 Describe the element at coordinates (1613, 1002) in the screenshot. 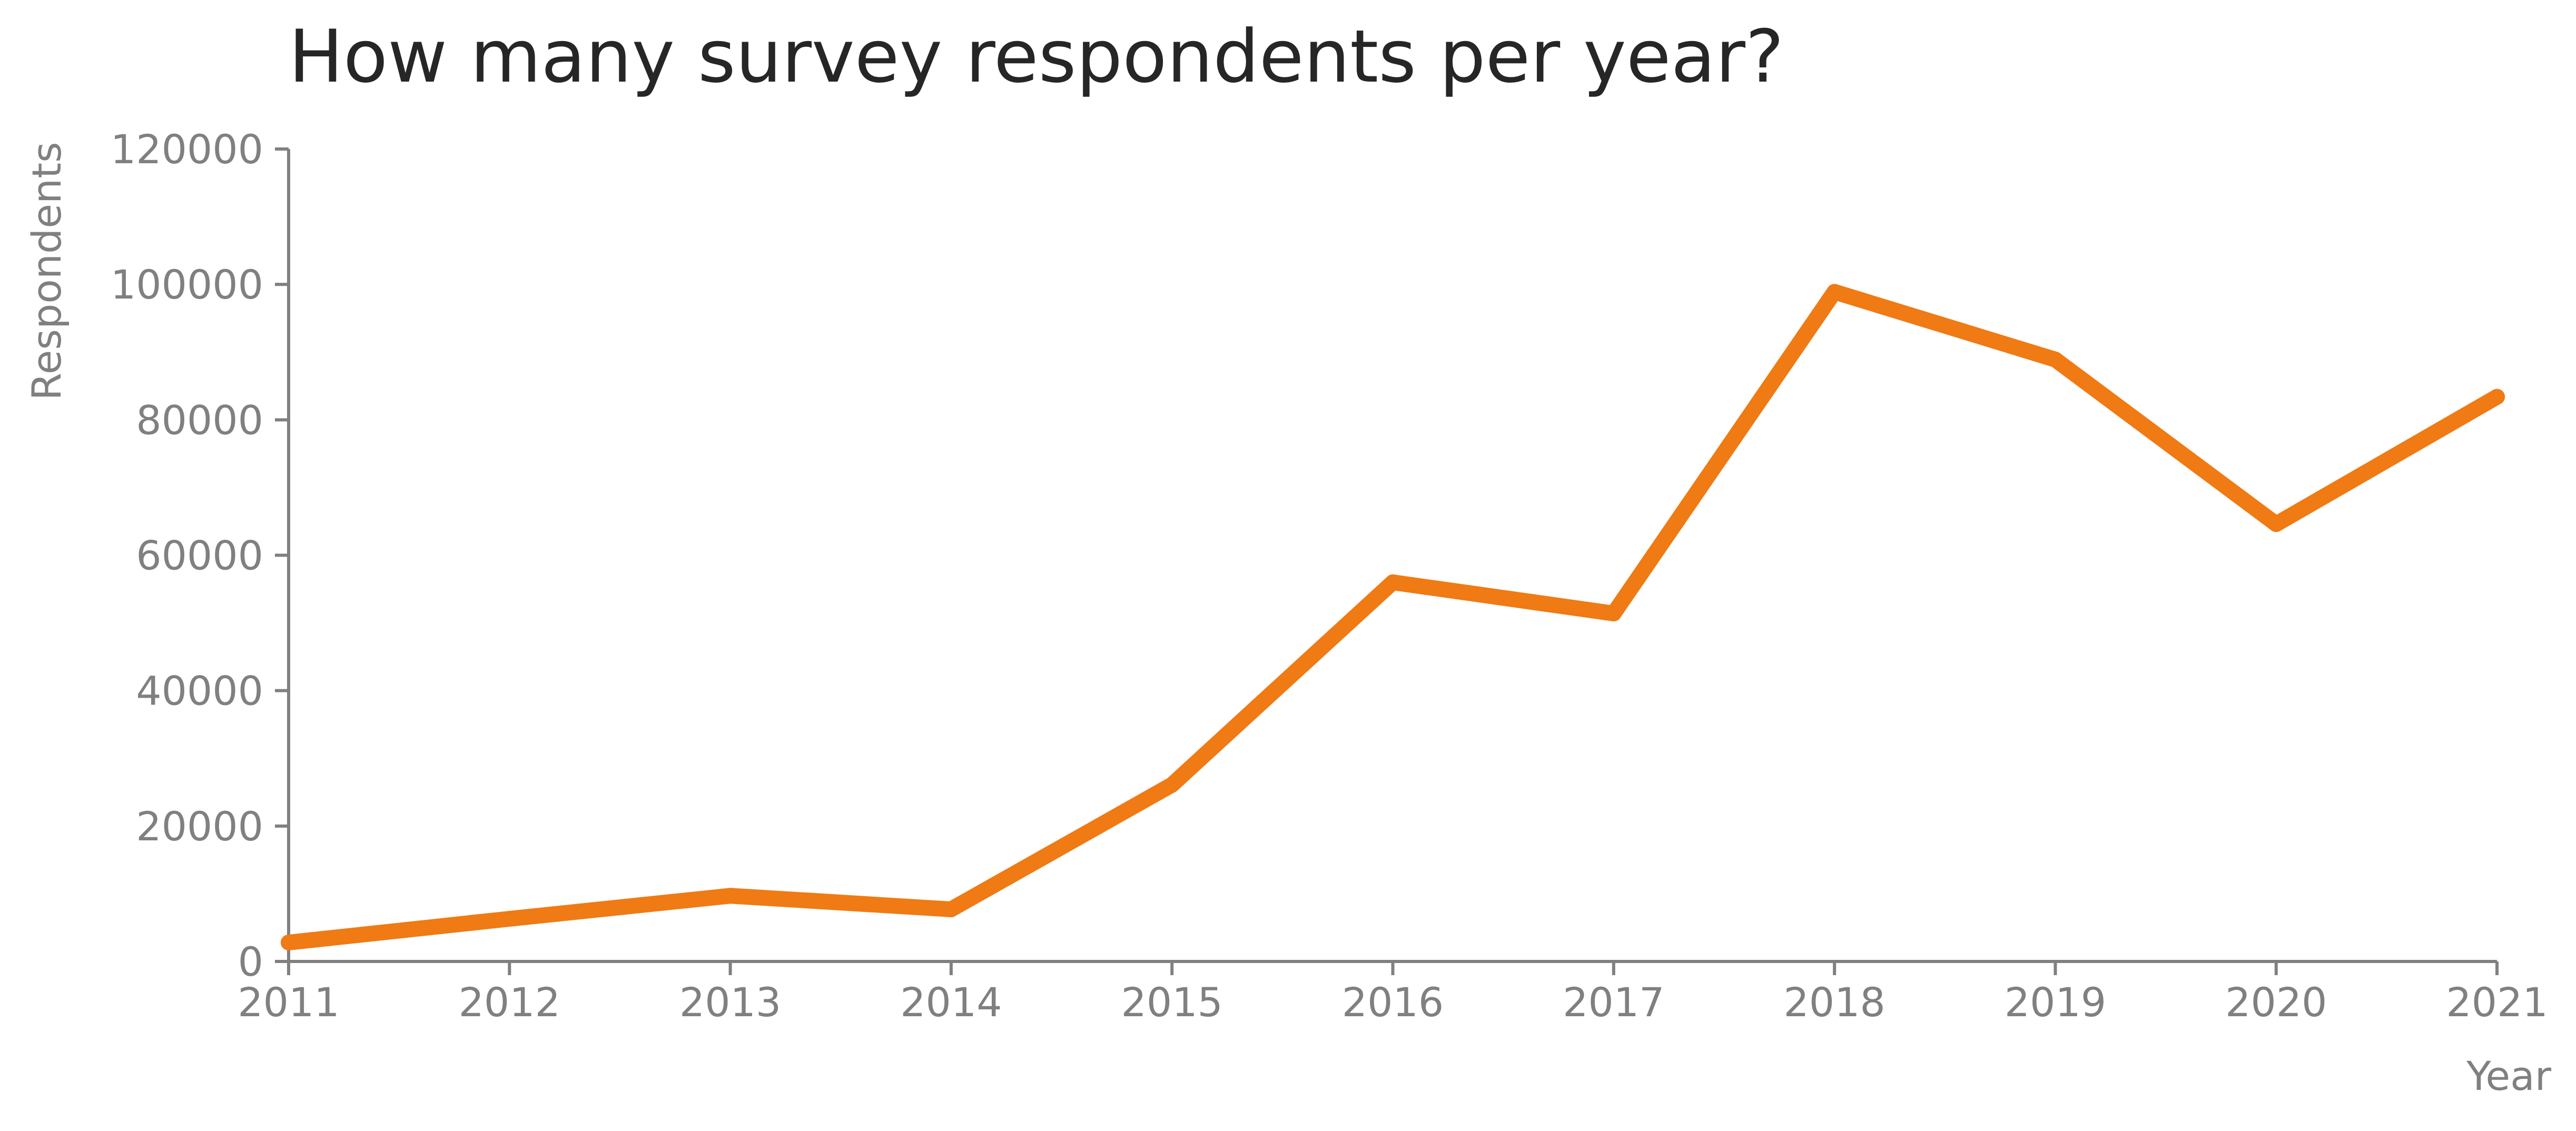

I see `x-tick-label: 2017` at that location.